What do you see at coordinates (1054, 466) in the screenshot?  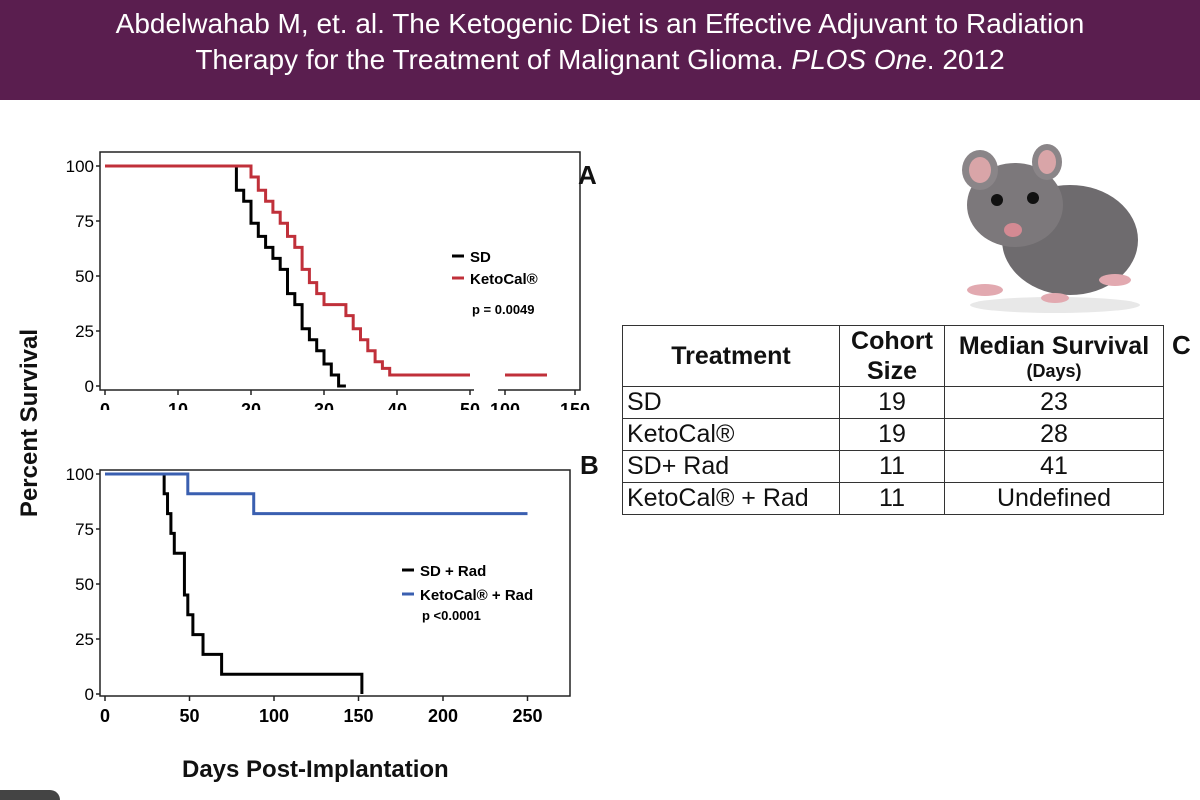 I see `median-cell: 41` at bounding box center [1054, 466].